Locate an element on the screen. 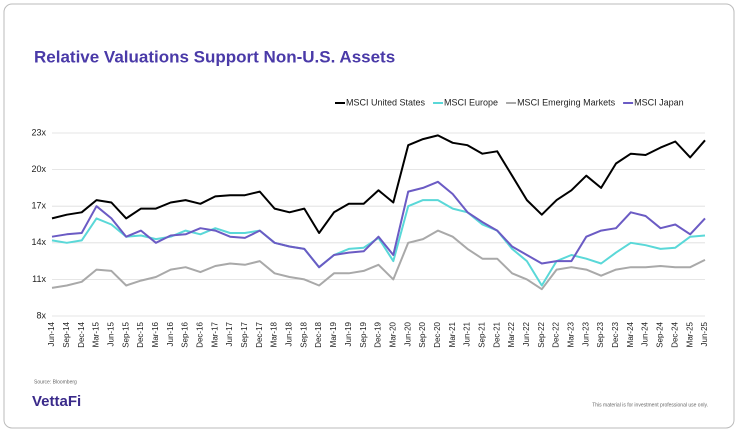 Image resolution: width=738 pixels, height=432 pixels. x-tick-label: Dec-23 is located at coordinates (615, 334).